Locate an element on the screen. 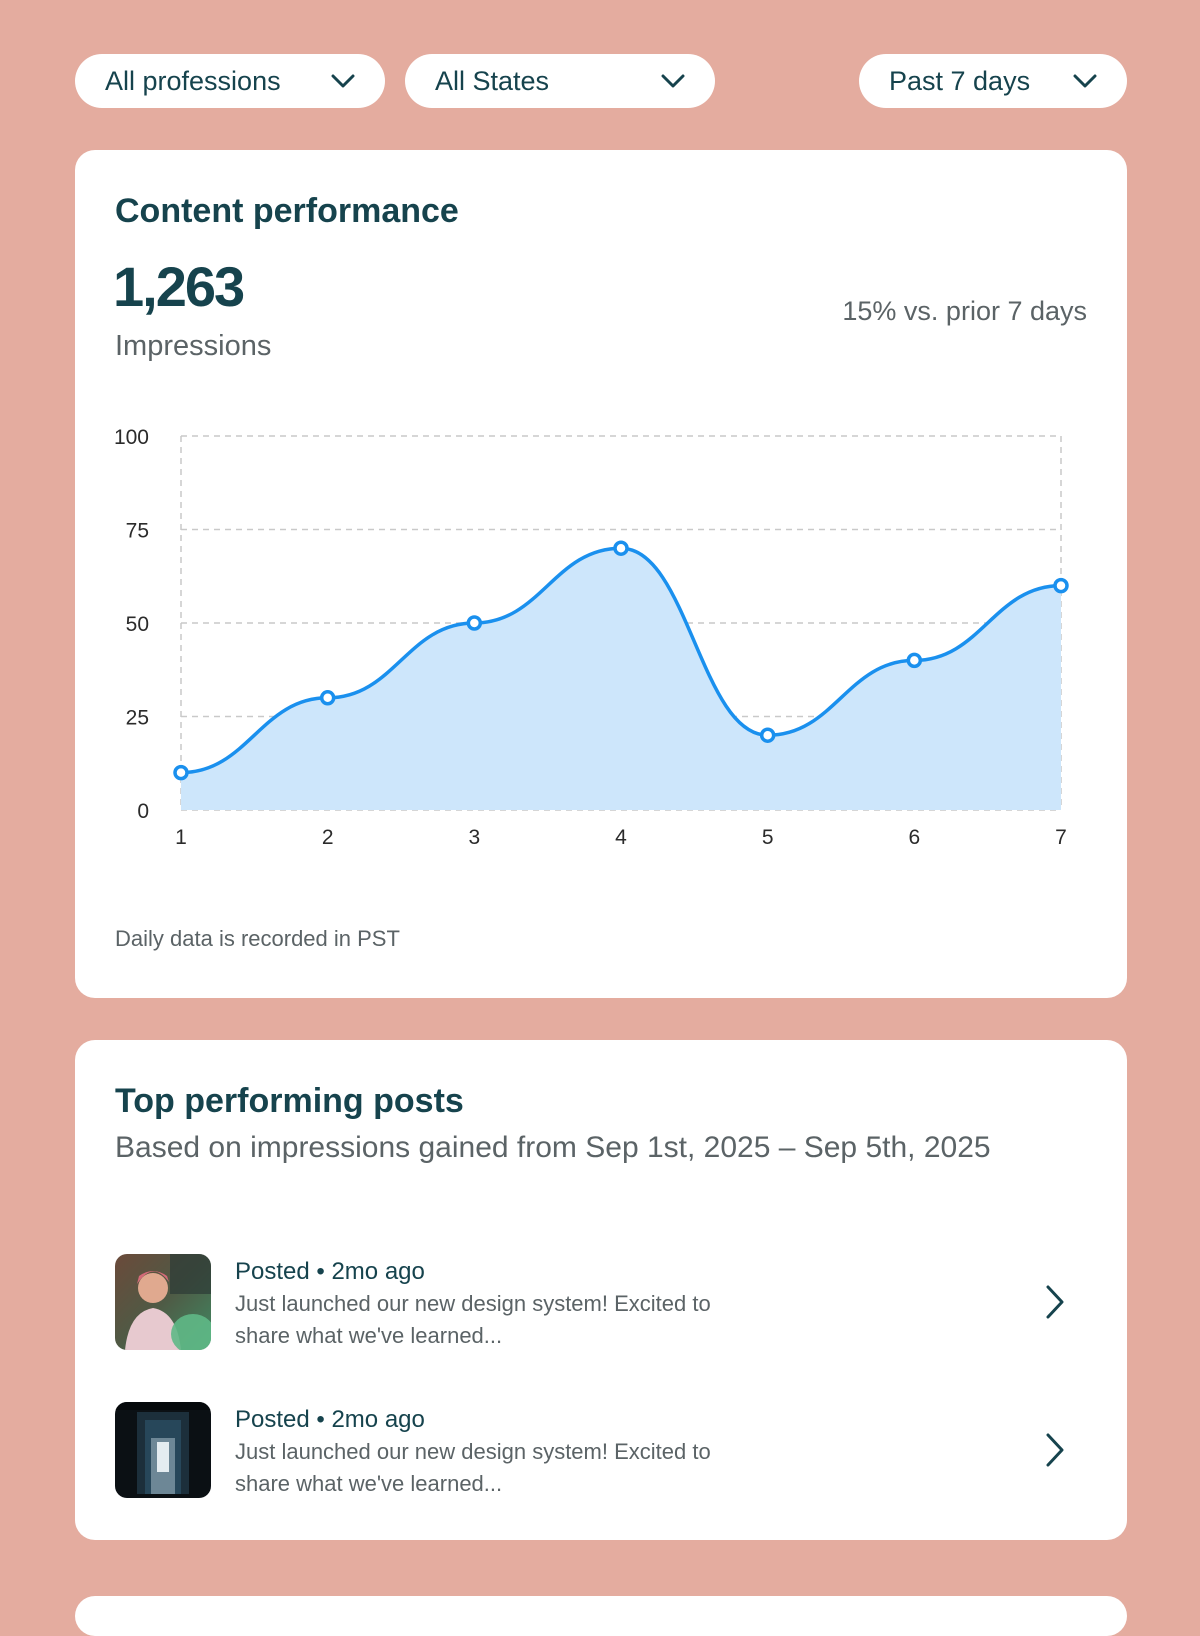 The width and height of the screenshot is (1200, 1636). y-tick-label: 25 is located at coordinates (137, 718).